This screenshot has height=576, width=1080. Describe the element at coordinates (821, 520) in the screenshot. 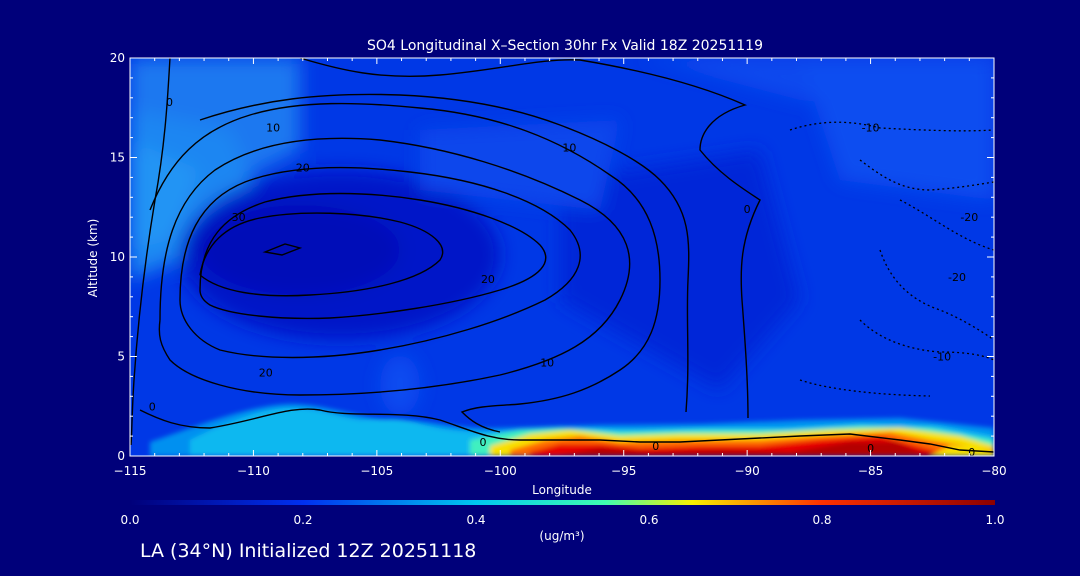

I see `colorbar-tick-label: 0.8` at that location.